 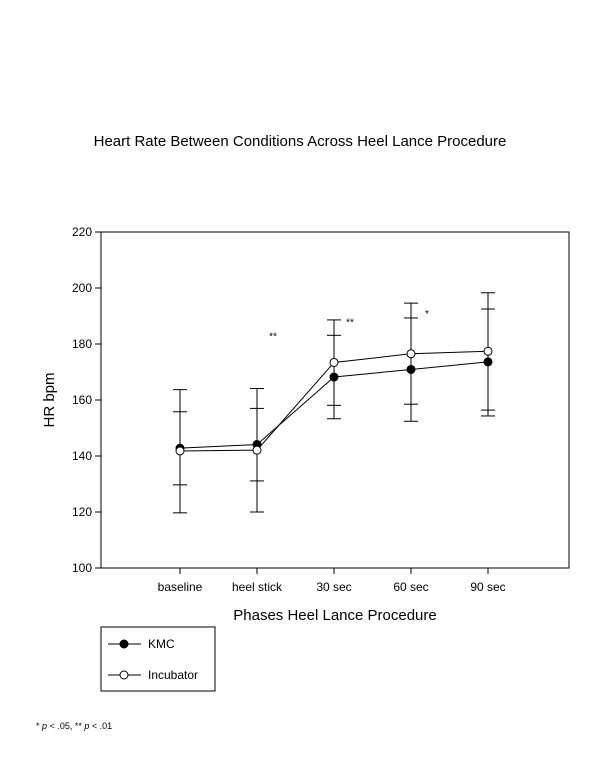 What do you see at coordinates (82, 512) in the screenshot?
I see `y-tick-label: 120` at bounding box center [82, 512].